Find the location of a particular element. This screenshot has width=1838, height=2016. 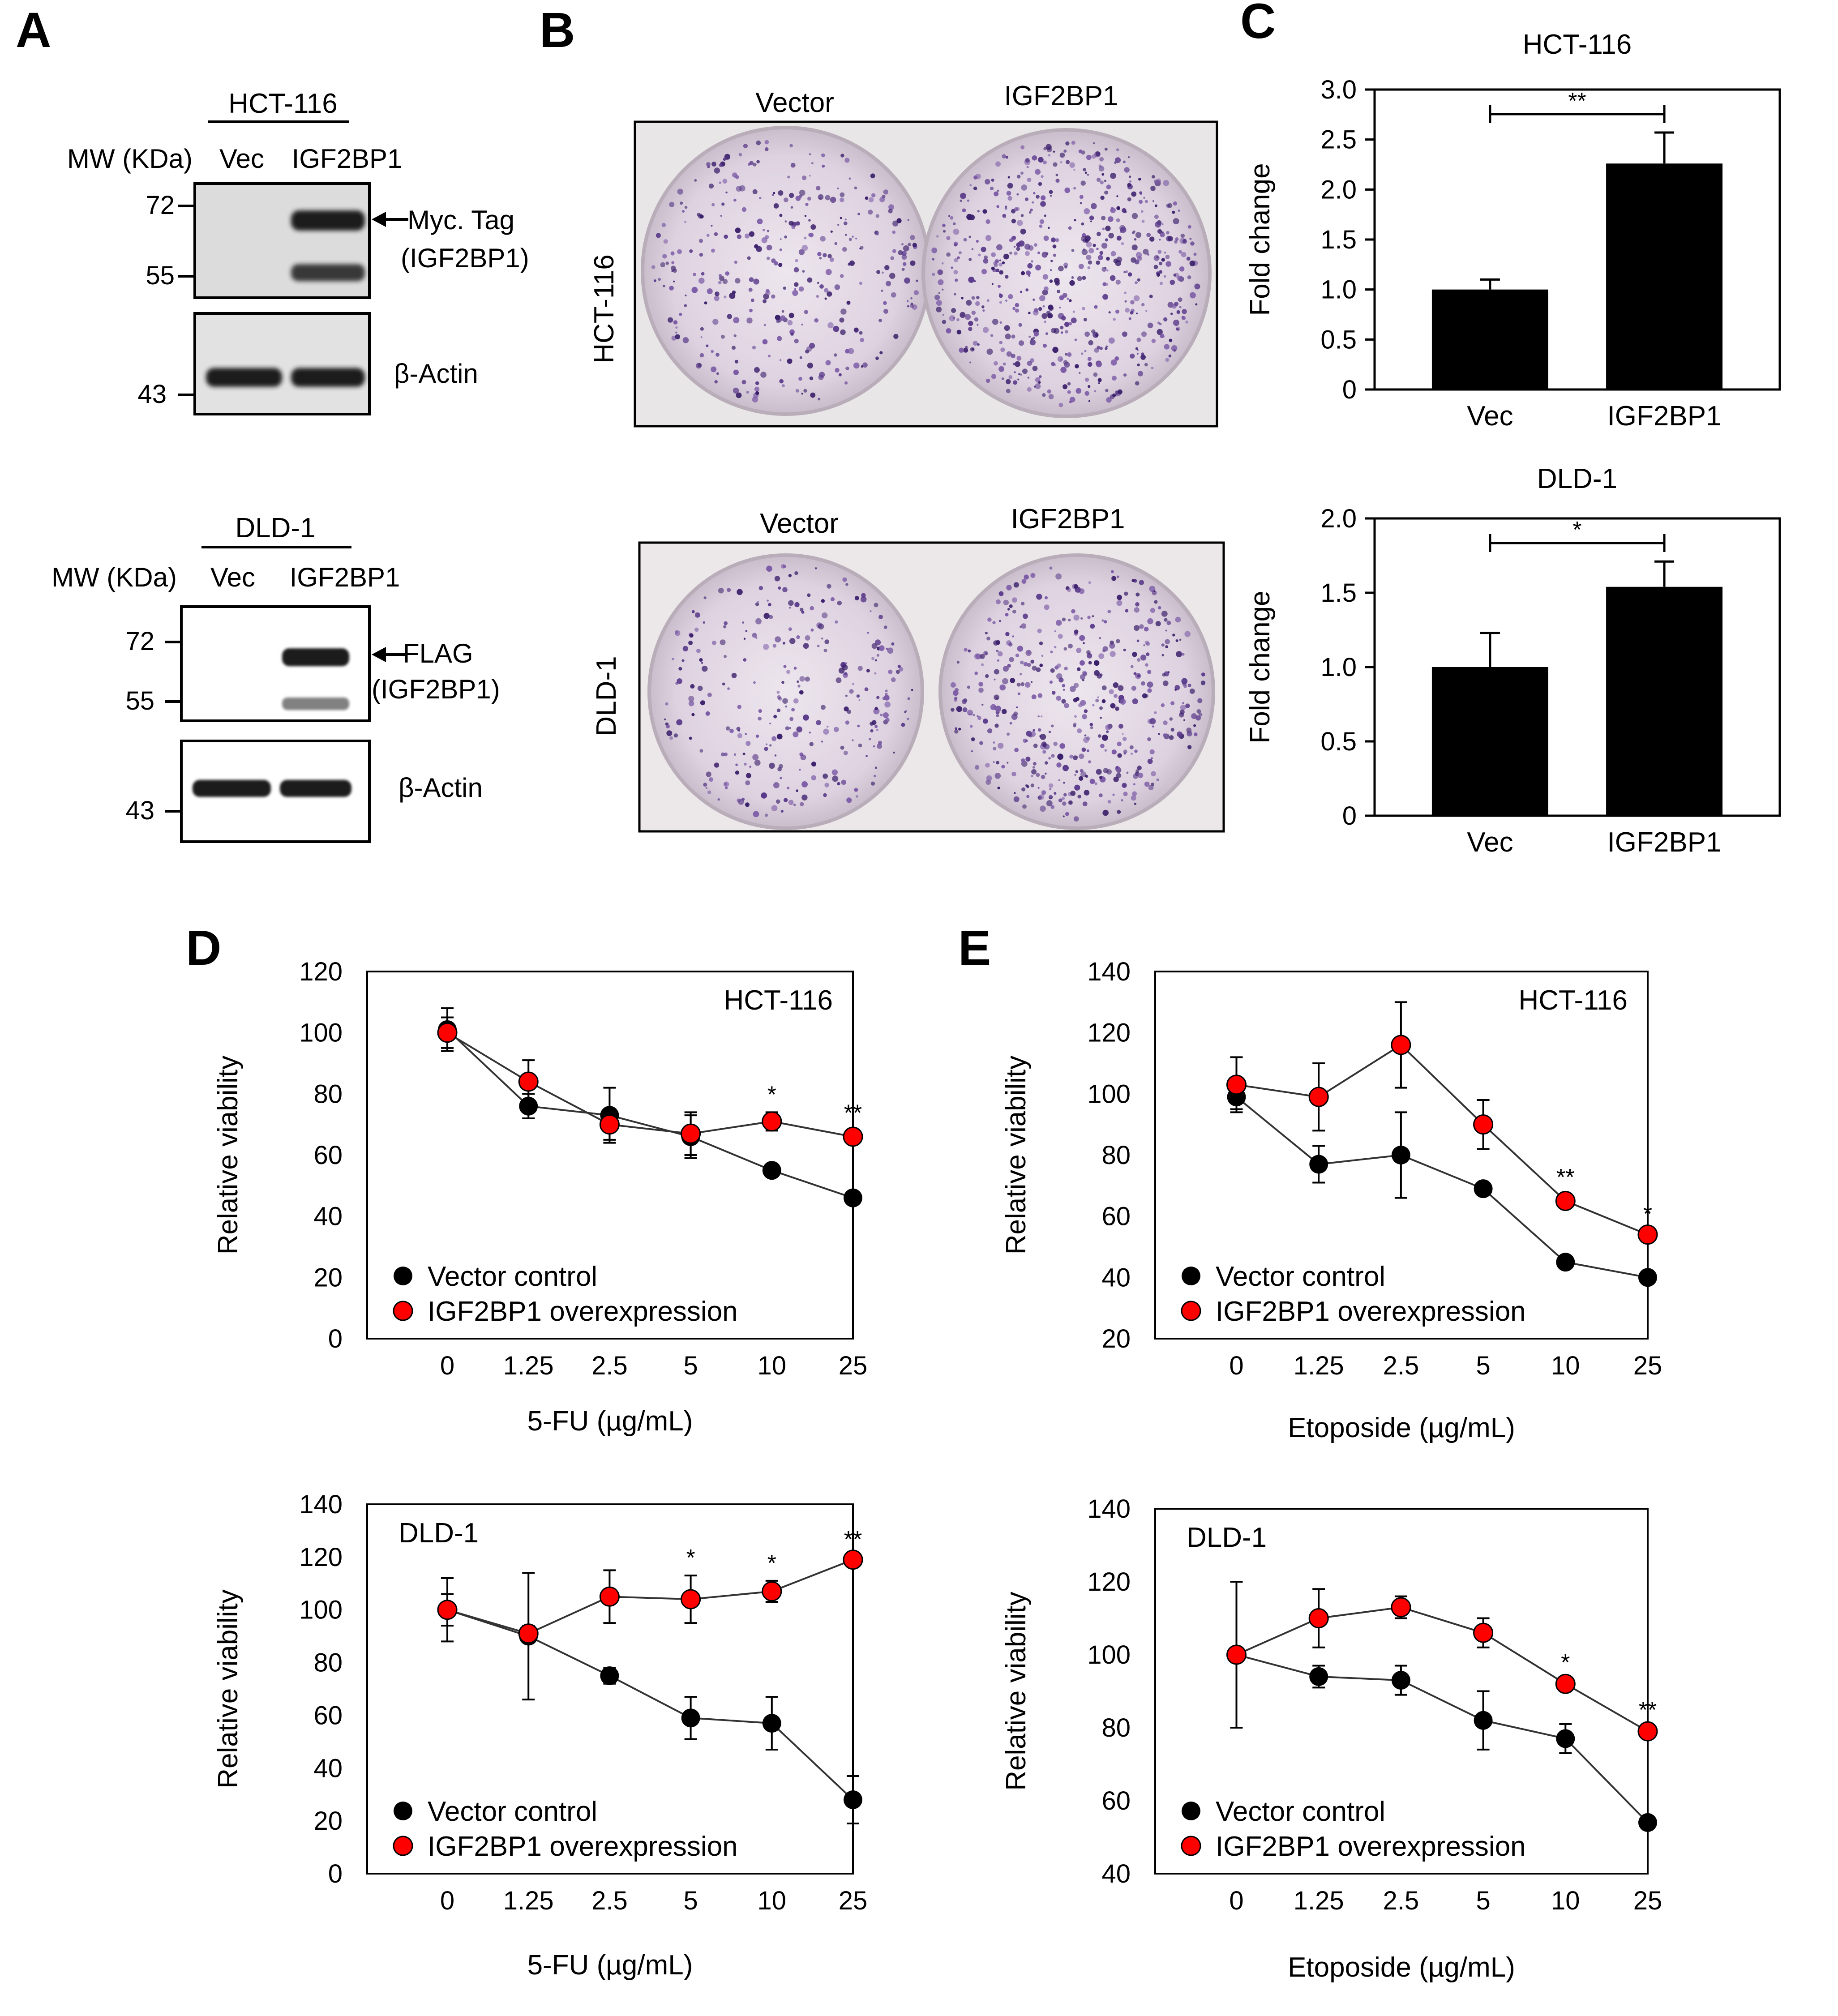

legend-label: IGF2BP1 overexpression is located at coordinates (583, 1846).